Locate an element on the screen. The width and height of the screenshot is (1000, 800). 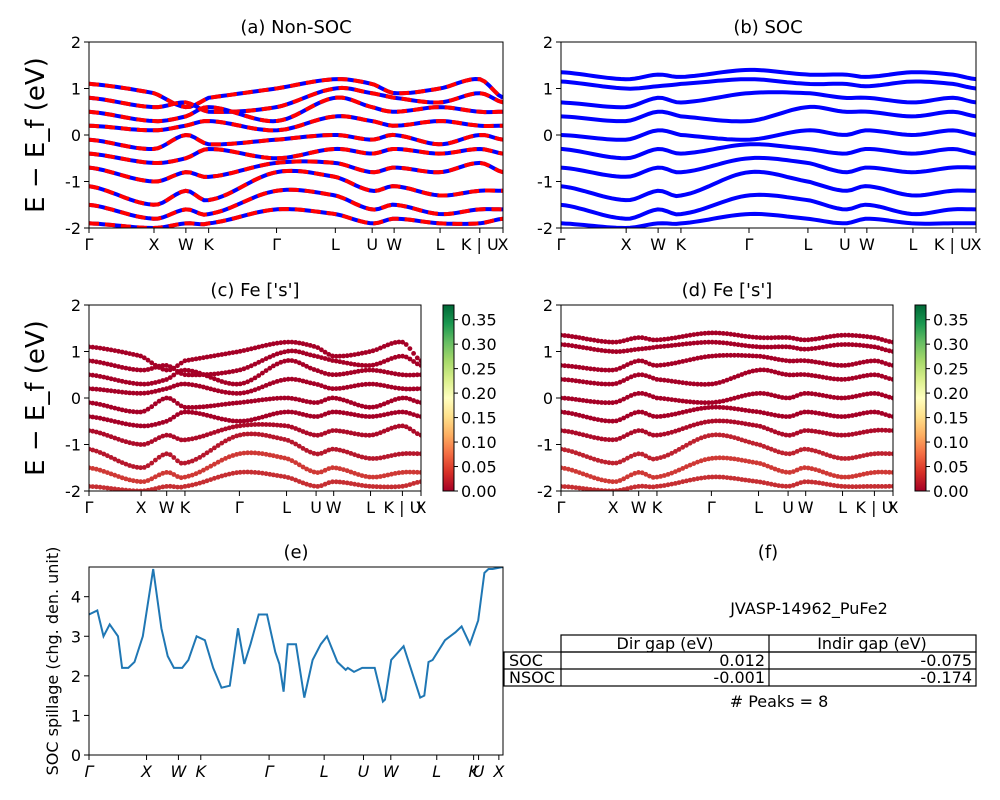
peaks-count: # Peaks = 8 is located at coordinates (779, 701).